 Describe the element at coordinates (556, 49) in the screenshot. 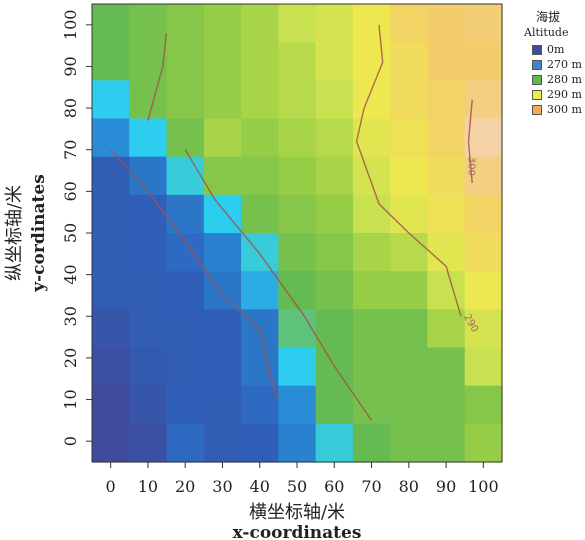

I see `legend-label-0m: 0m` at that location.